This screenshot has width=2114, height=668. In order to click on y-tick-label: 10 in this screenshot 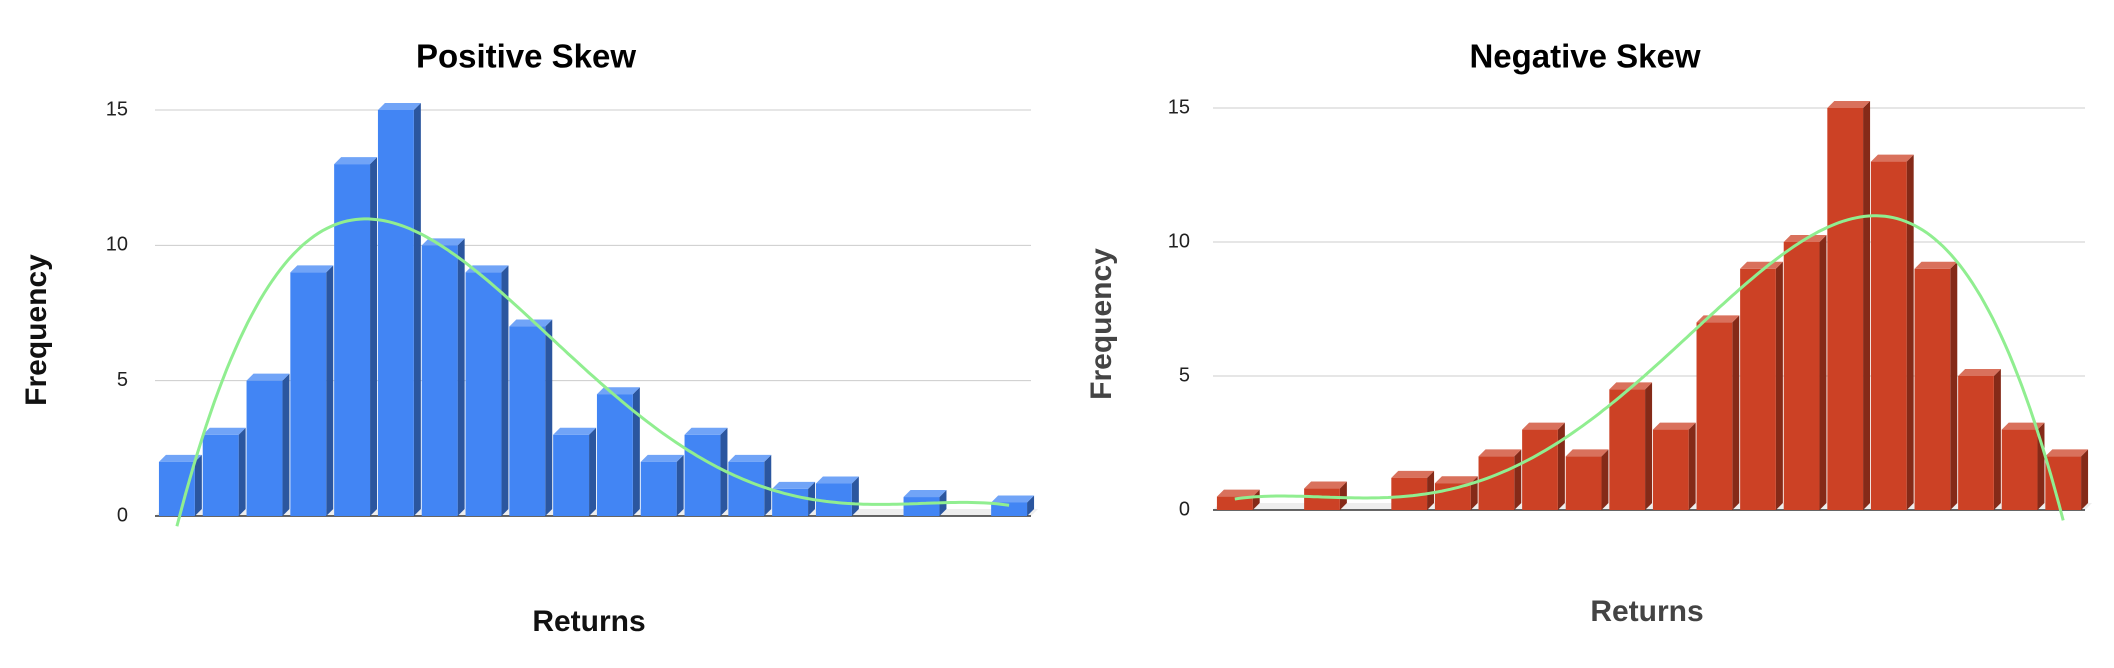, I will do `click(1179, 241)`.